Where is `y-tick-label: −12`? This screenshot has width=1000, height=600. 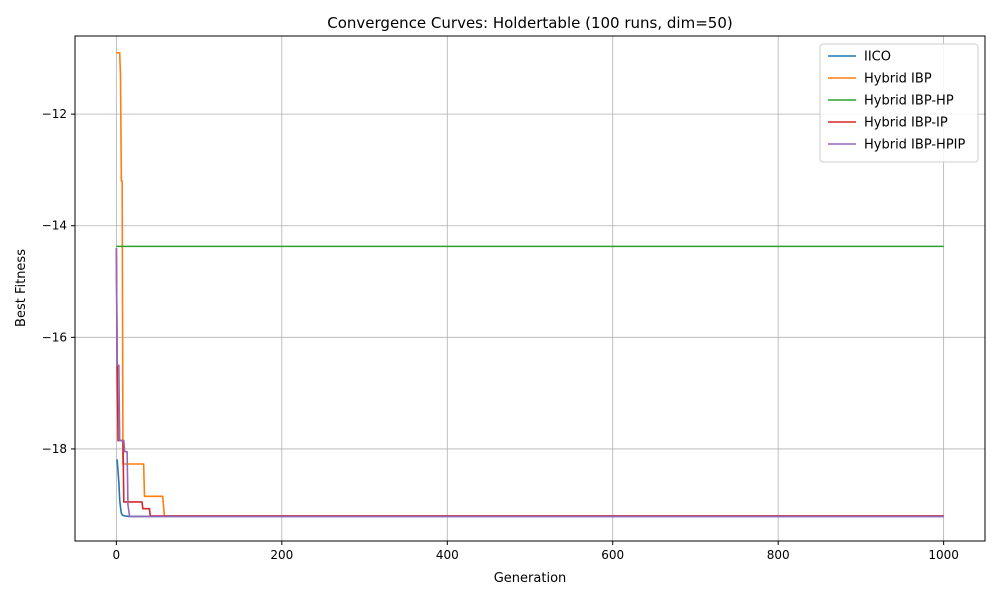 y-tick-label: −12 is located at coordinates (54, 114).